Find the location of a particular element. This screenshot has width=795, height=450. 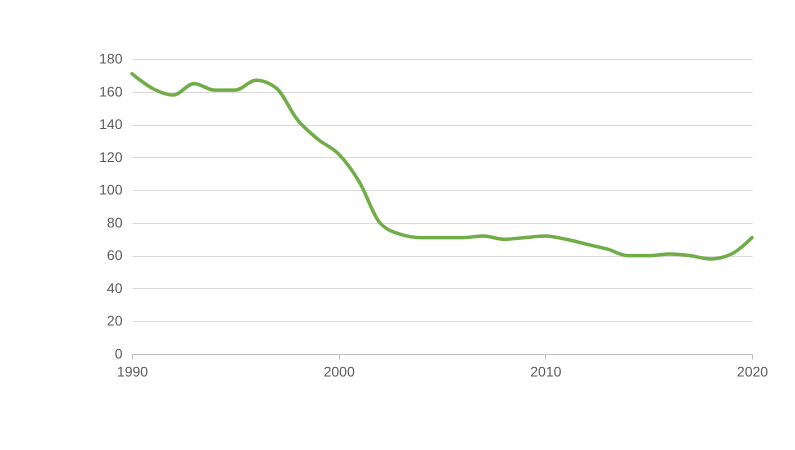

y-tick-label: 140 is located at coordinates (111, 124).